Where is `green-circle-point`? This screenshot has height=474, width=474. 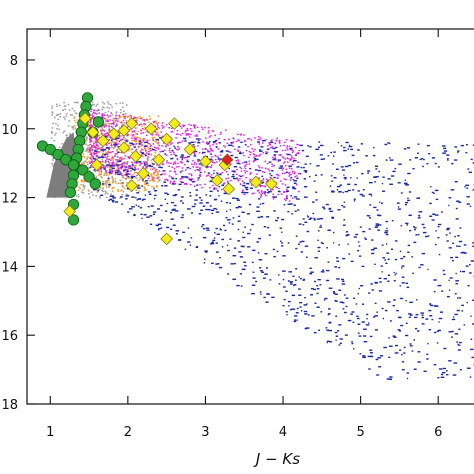
green-circle-point is located at coordinates (70, 192).